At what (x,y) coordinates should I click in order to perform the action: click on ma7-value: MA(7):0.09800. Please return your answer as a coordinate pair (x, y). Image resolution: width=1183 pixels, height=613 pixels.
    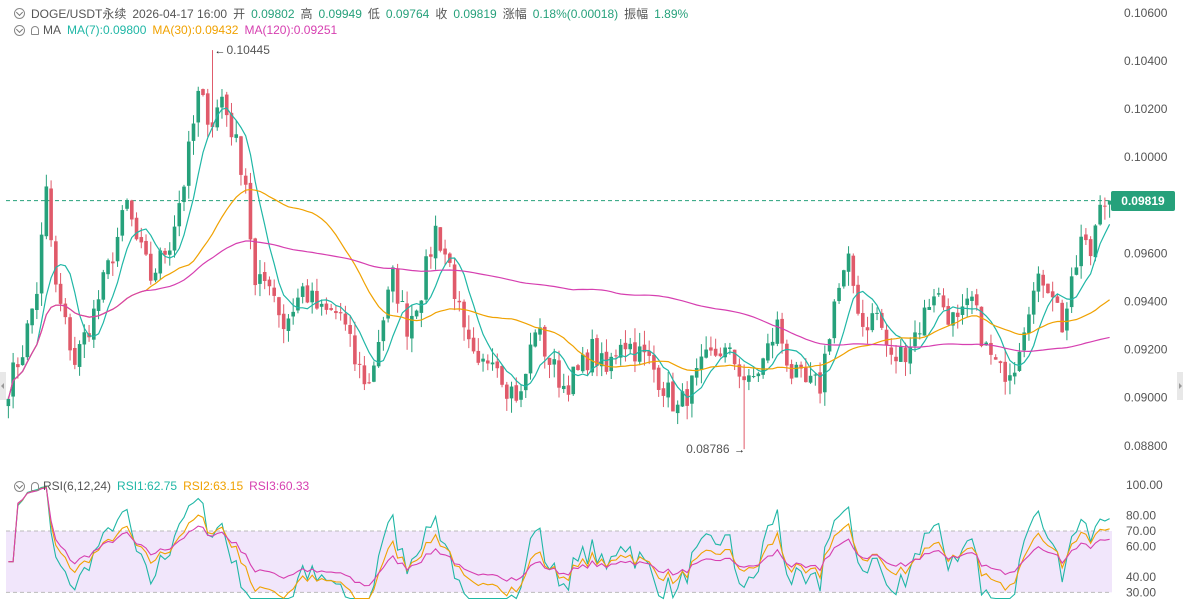
    Looking at the image, I should click on (107, 30).